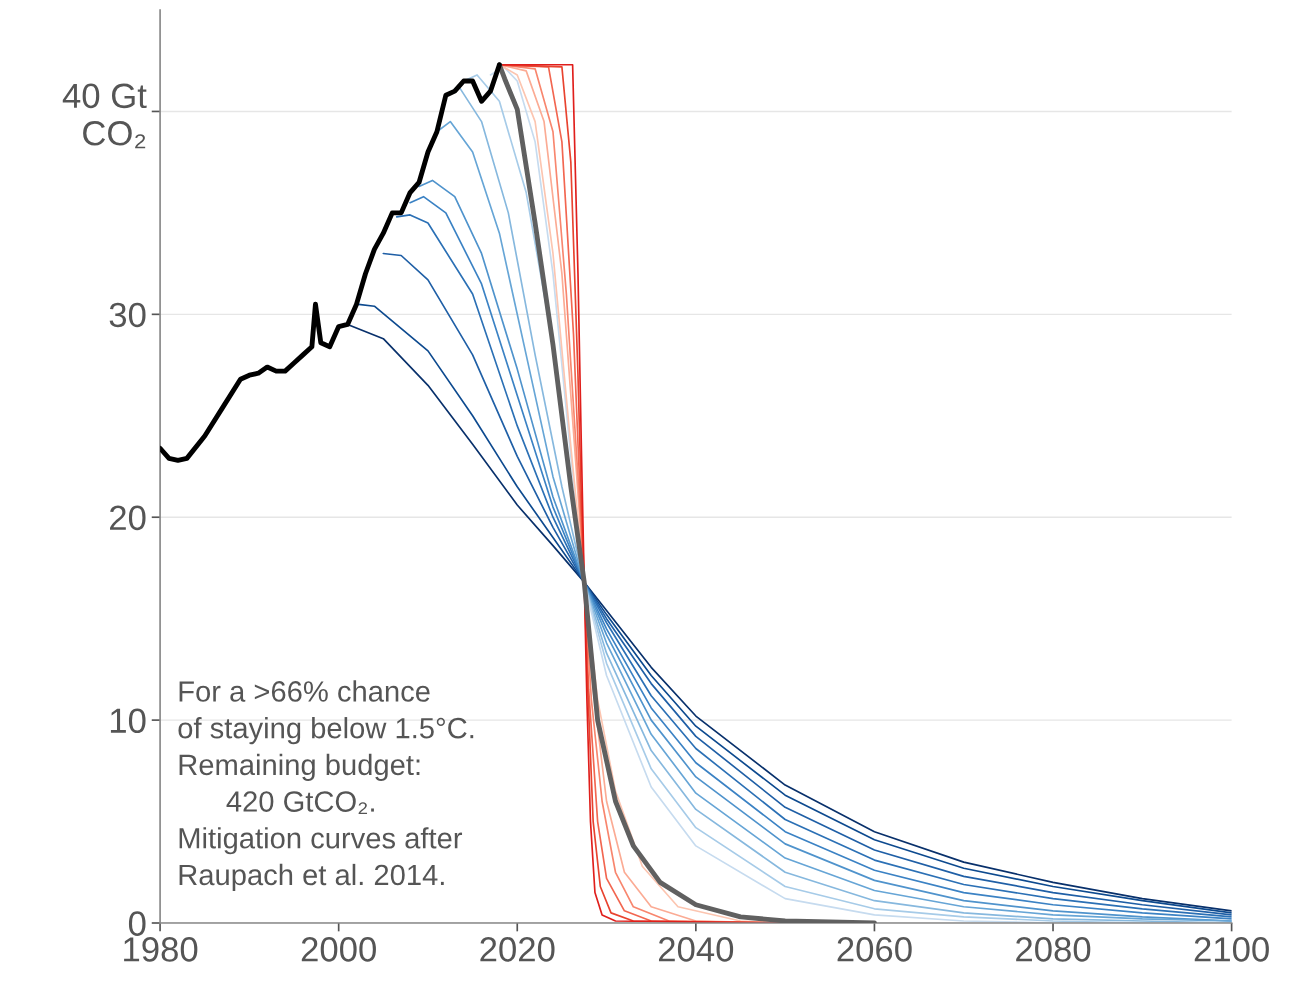 This screenshot has height=1000, width=1291. What do you see at coordinates (137, 923) in the screenshot?
I see `y-tick-label: 0` at bounding box center [137, 923].